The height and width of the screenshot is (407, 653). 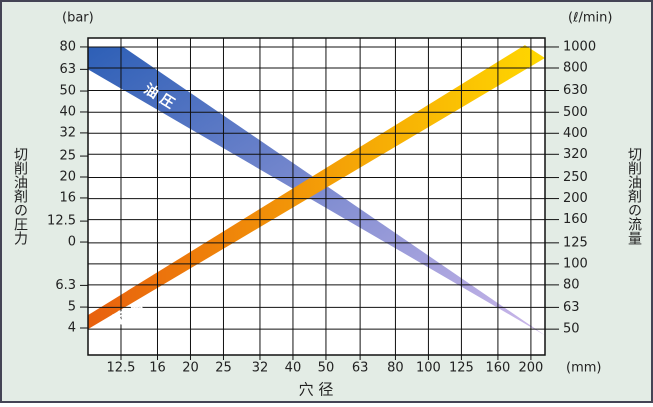 I want to click on y2-tick-label: 125, so click(x=575, y=242).